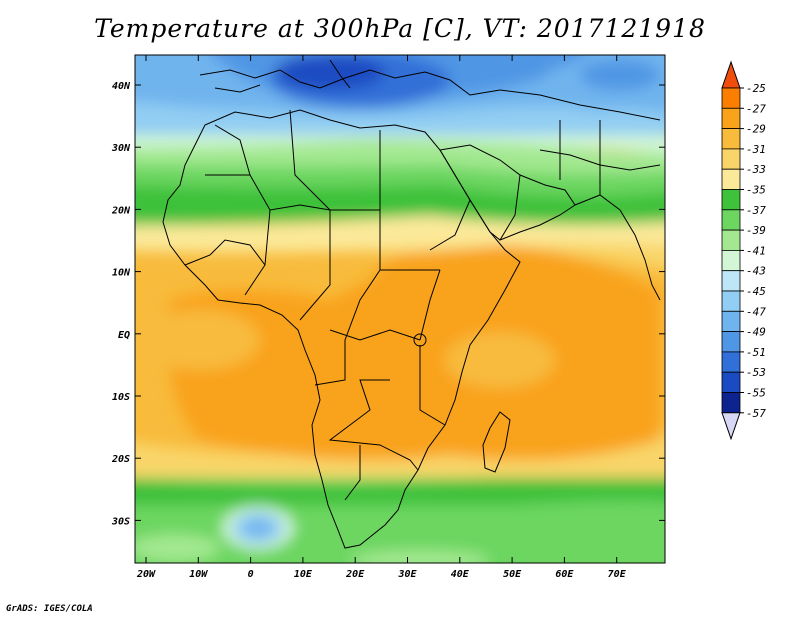 Image resolution: width=800 pixels, height=618 pixels. What do you see at coordinates (121, 148) in the screenshot?
I see `lat-label: 30N` at bounding box center [121, 148].